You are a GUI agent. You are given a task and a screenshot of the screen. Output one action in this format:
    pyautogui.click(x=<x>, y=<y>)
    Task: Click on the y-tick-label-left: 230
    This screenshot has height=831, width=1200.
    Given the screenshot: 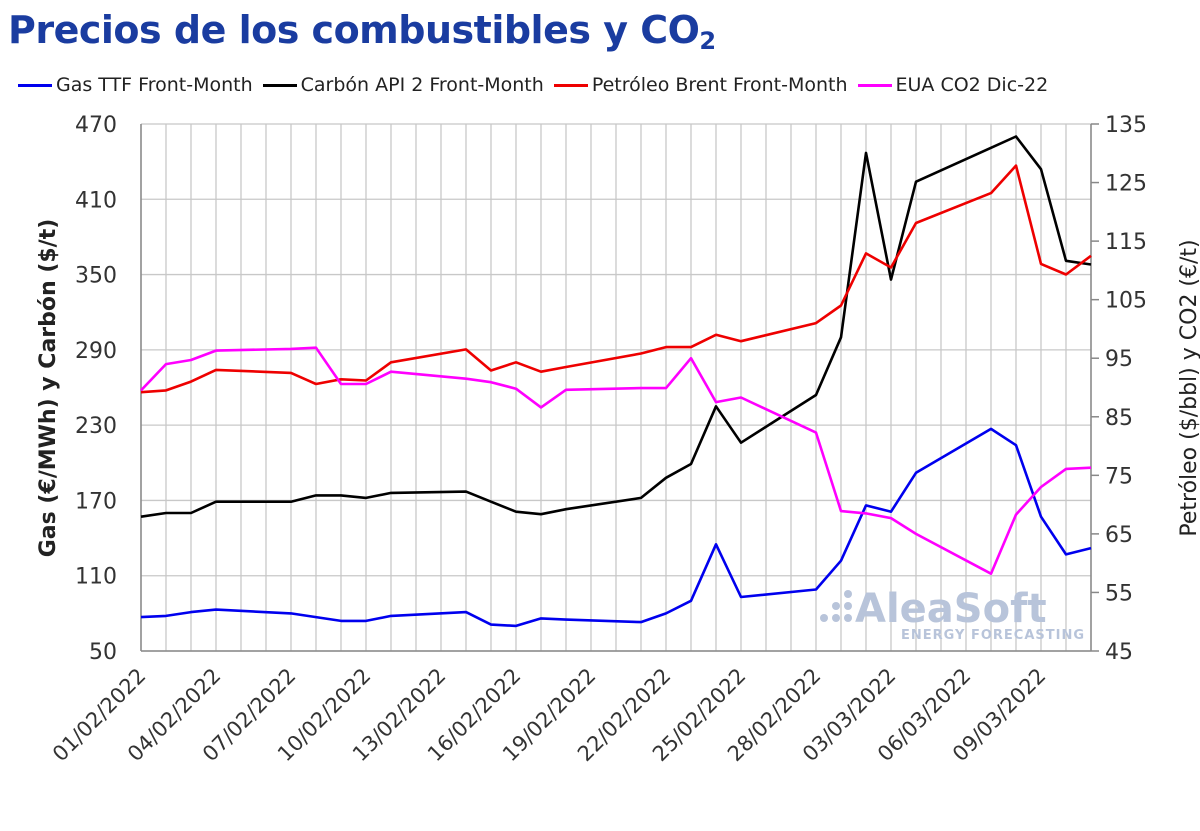 What is the action you would take?
    pyautogui.click(x=96, y=426)
    